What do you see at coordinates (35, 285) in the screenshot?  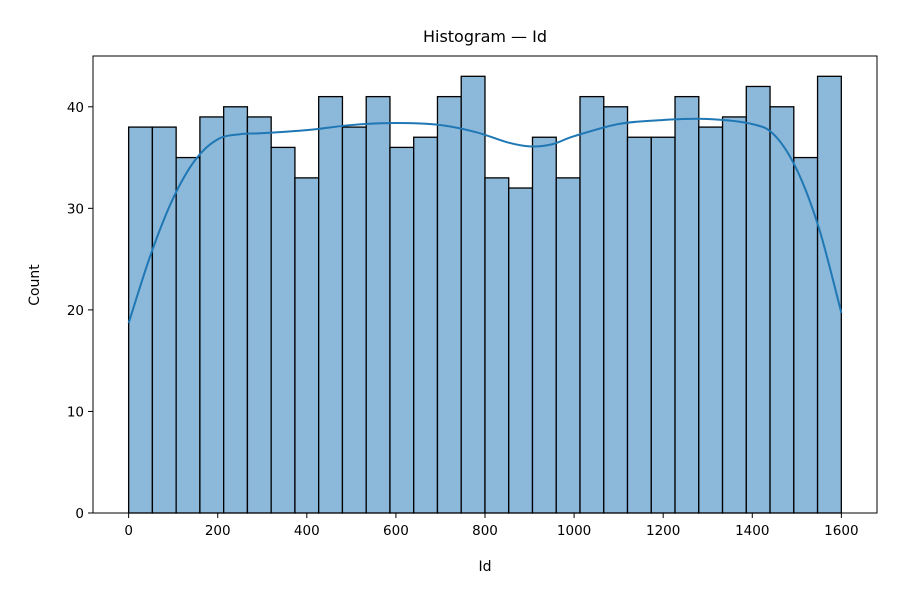 I see `y-axis-label: Count` at bounding box center [35, 285].